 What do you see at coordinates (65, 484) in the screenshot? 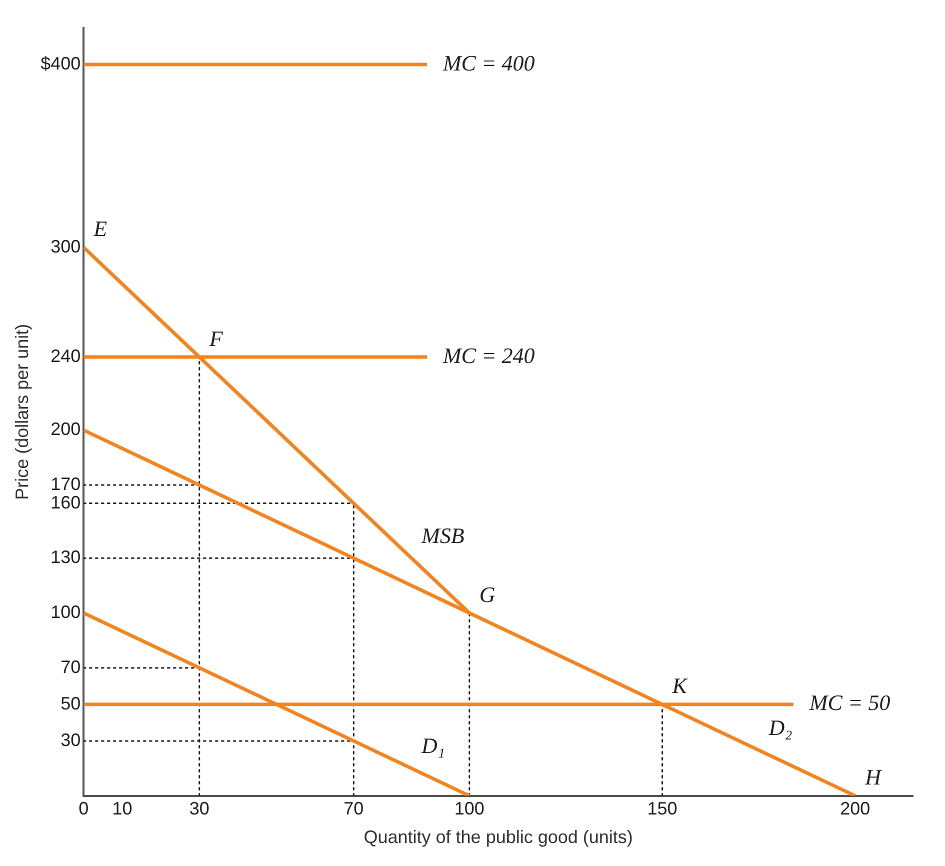
I see `y-tick-label: 170` at bounding box center [65, 484].